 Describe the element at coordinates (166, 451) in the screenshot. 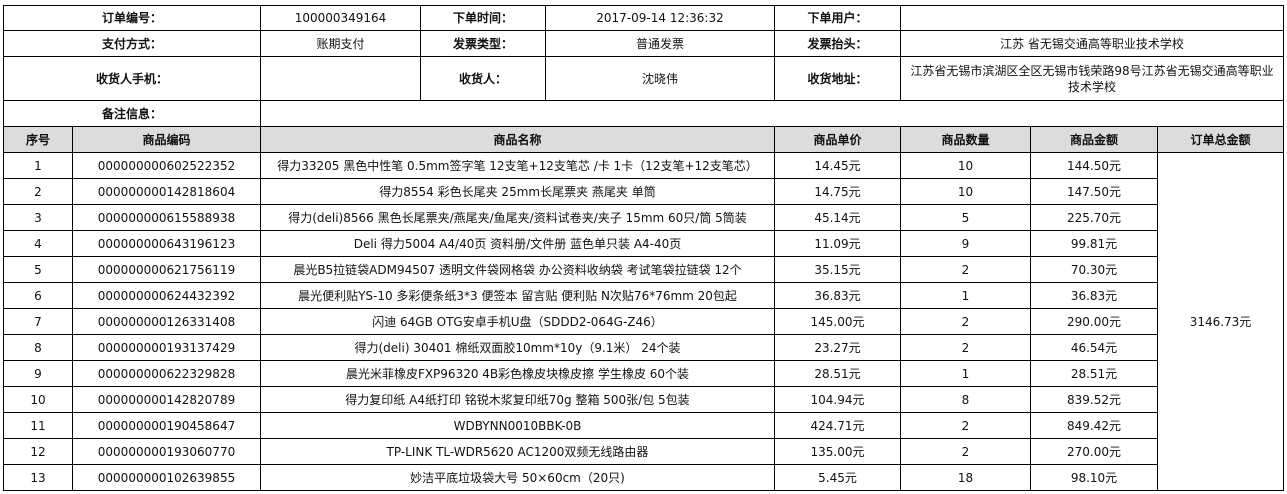

I see `cell-code: 000000000193060770` at that location.